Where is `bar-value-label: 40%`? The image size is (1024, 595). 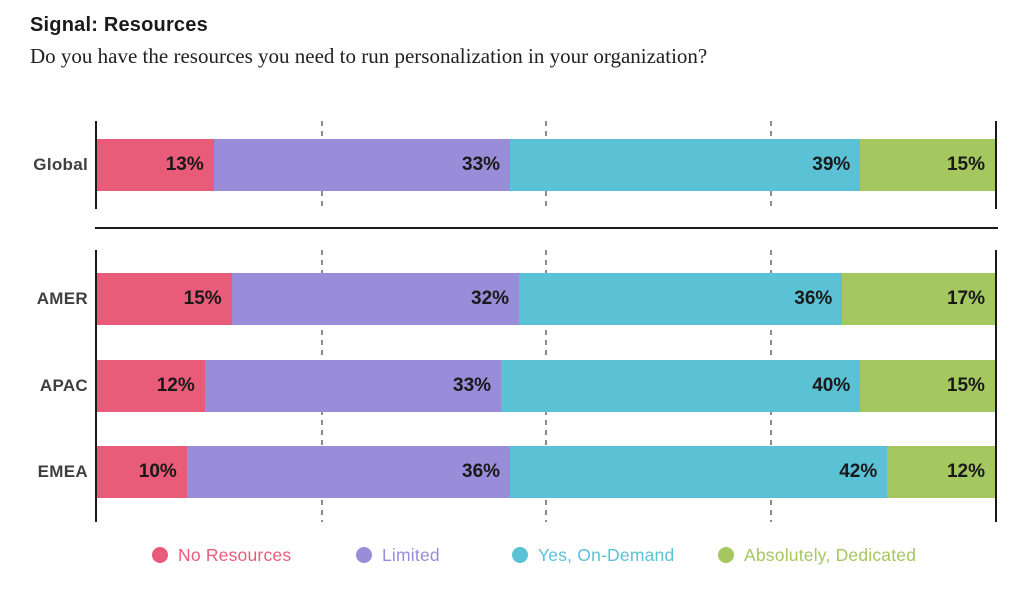
bar-value-label: 40% is located at coordinates (831, 385).